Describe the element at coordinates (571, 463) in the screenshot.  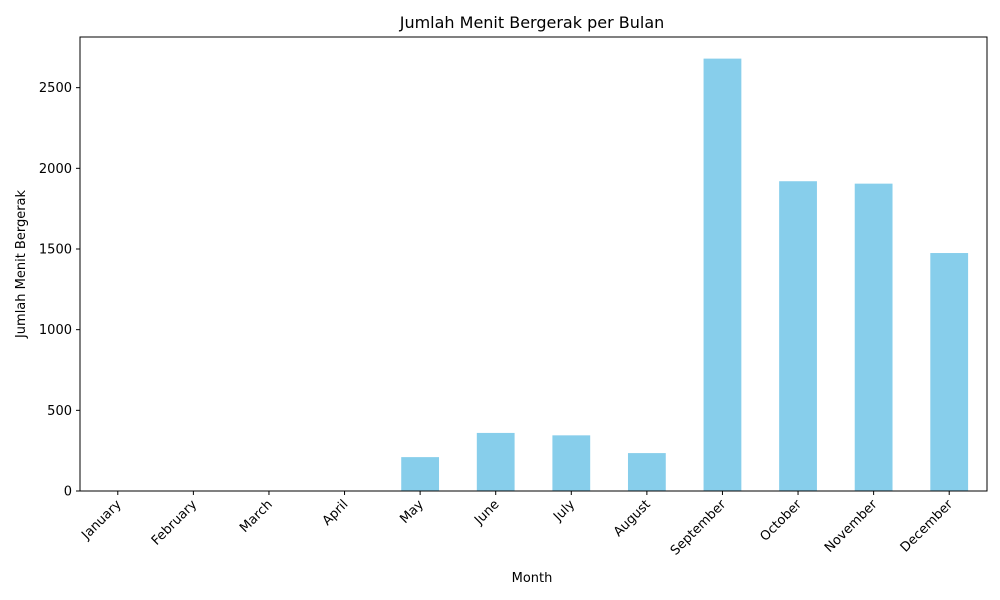
I see `bar-july` at that location.